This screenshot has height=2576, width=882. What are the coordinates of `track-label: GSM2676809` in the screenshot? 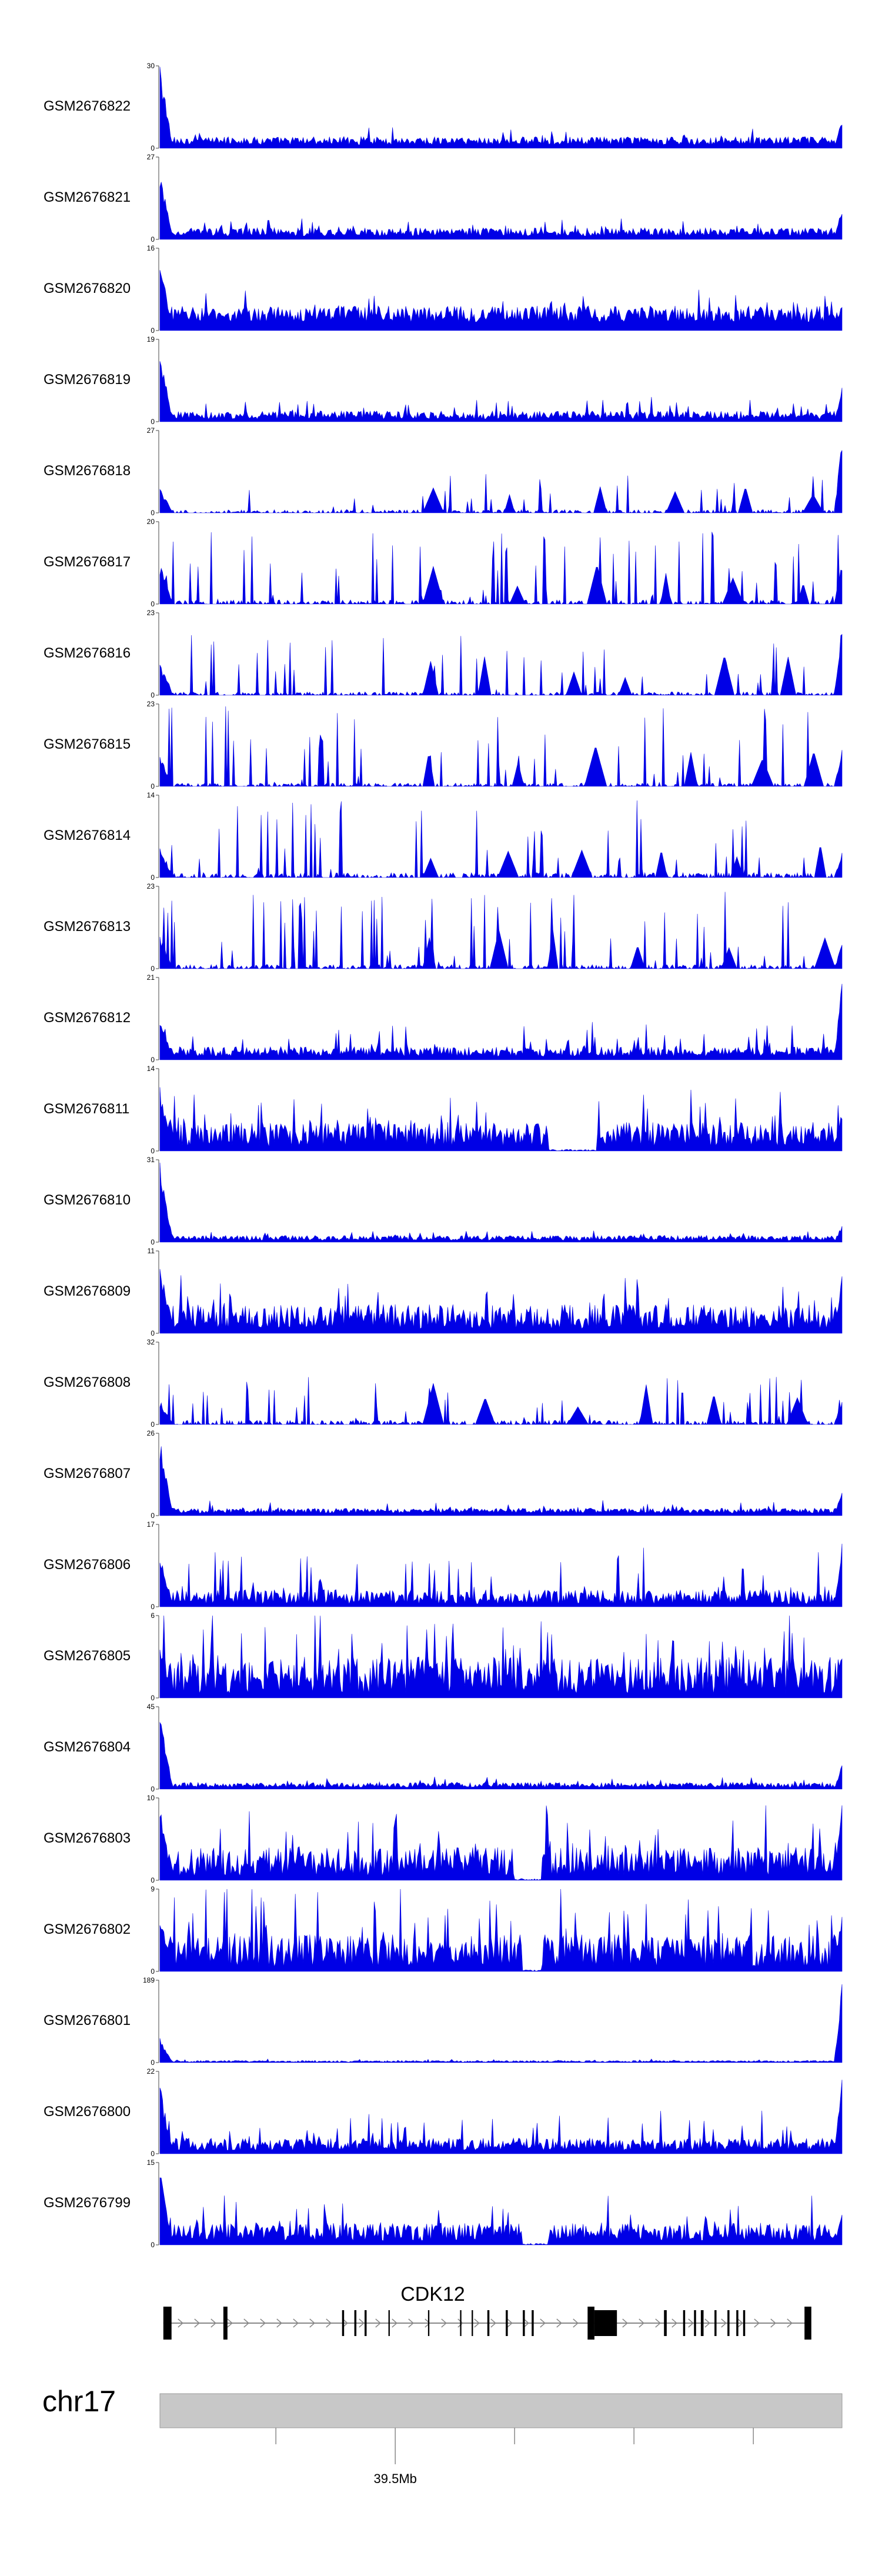 It's located at (87, 1291).